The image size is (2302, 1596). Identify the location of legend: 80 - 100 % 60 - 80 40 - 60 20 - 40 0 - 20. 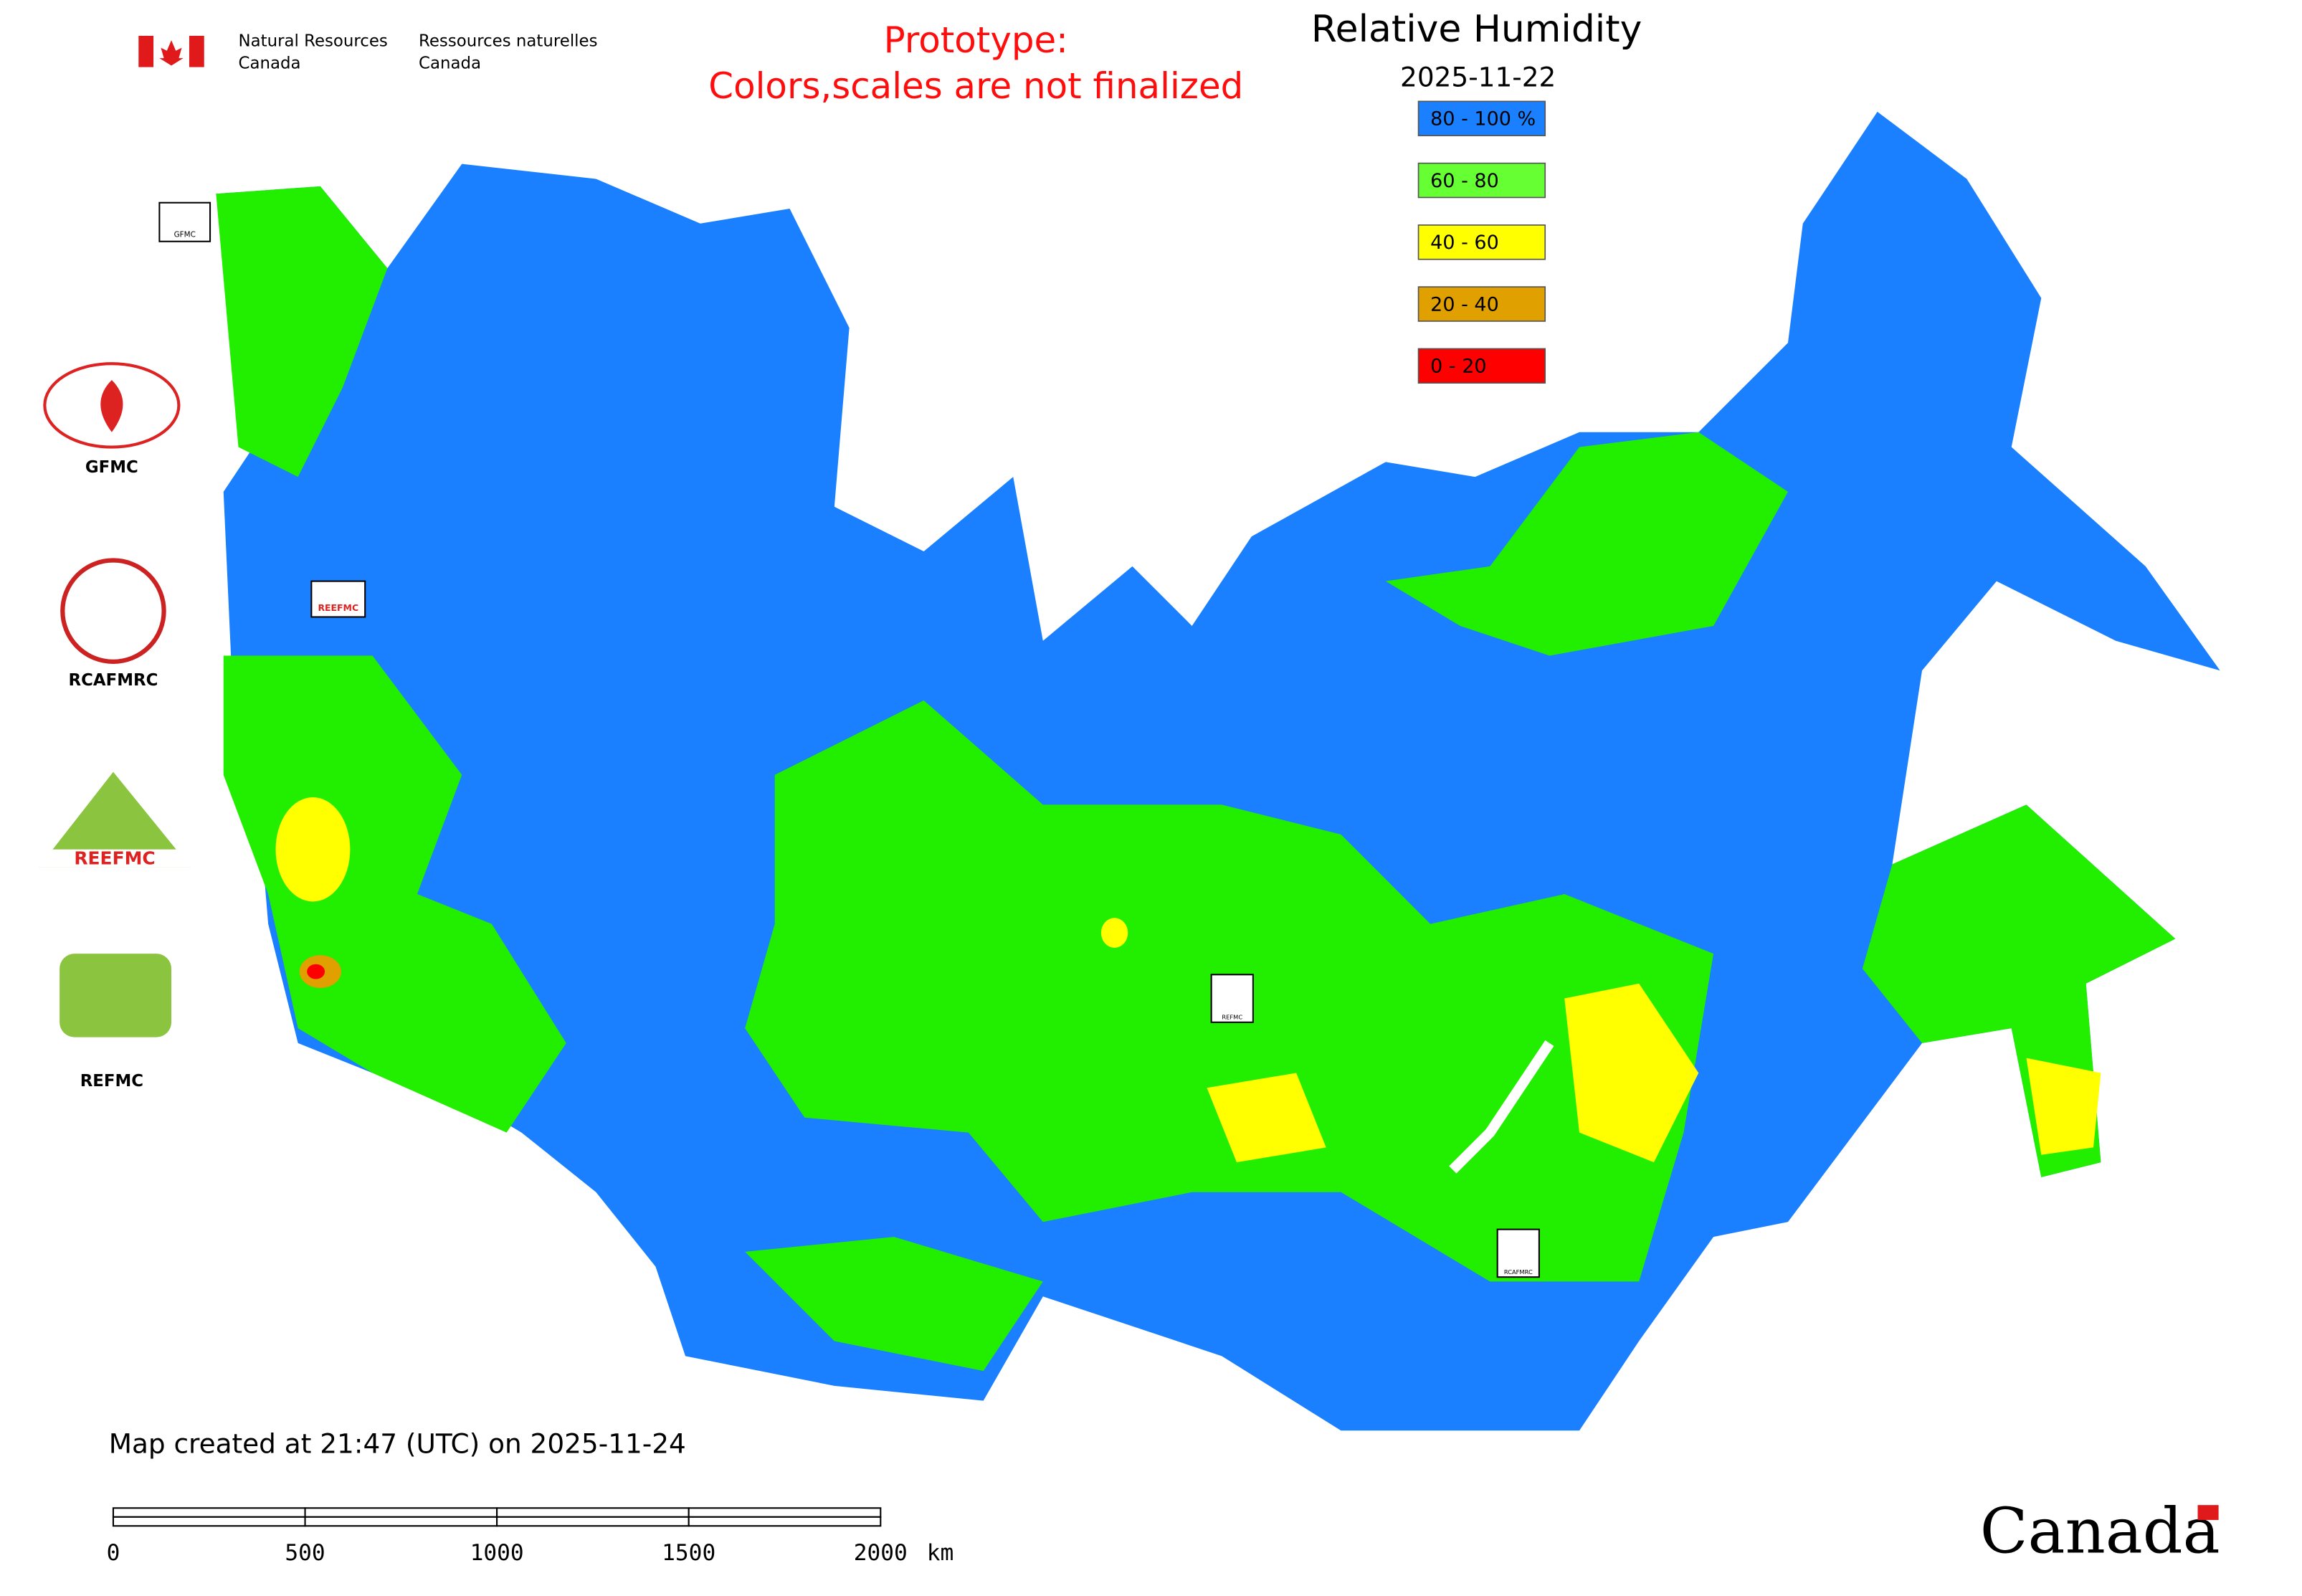
(1481, 242).